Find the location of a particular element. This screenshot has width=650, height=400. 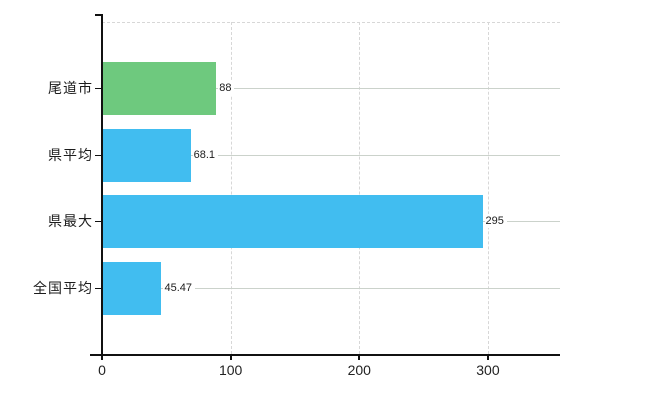

x-axis-tick-label: 0 is located at coordinates (102, 370).